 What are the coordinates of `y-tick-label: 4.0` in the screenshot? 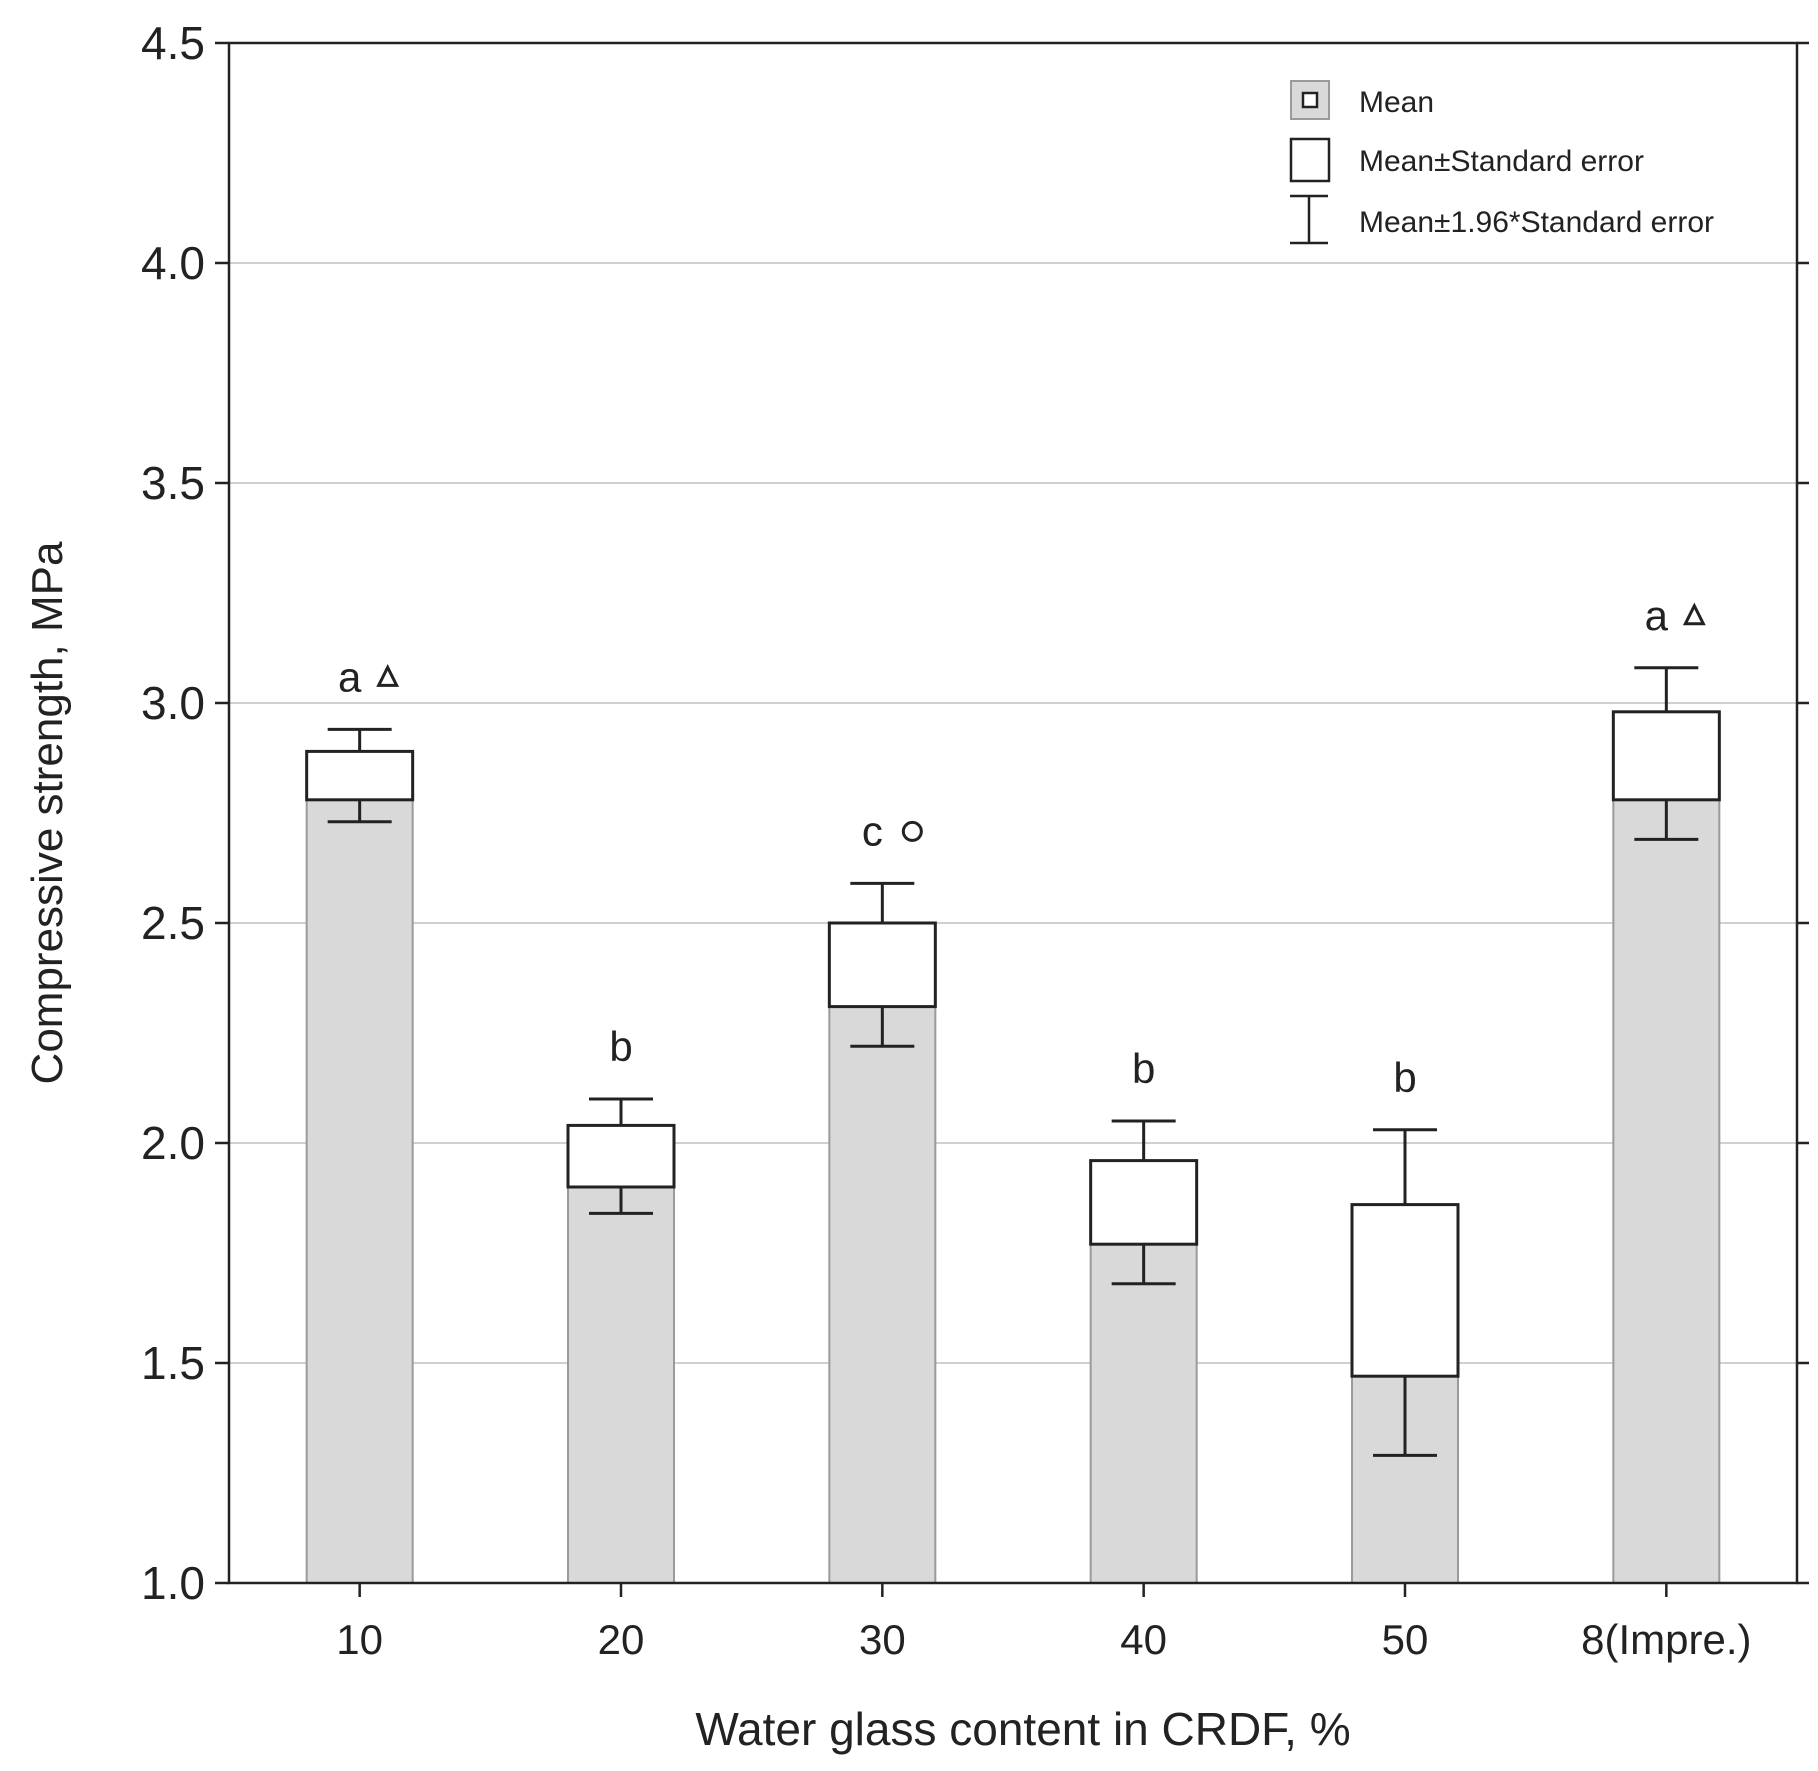 It's located at (173, 263).